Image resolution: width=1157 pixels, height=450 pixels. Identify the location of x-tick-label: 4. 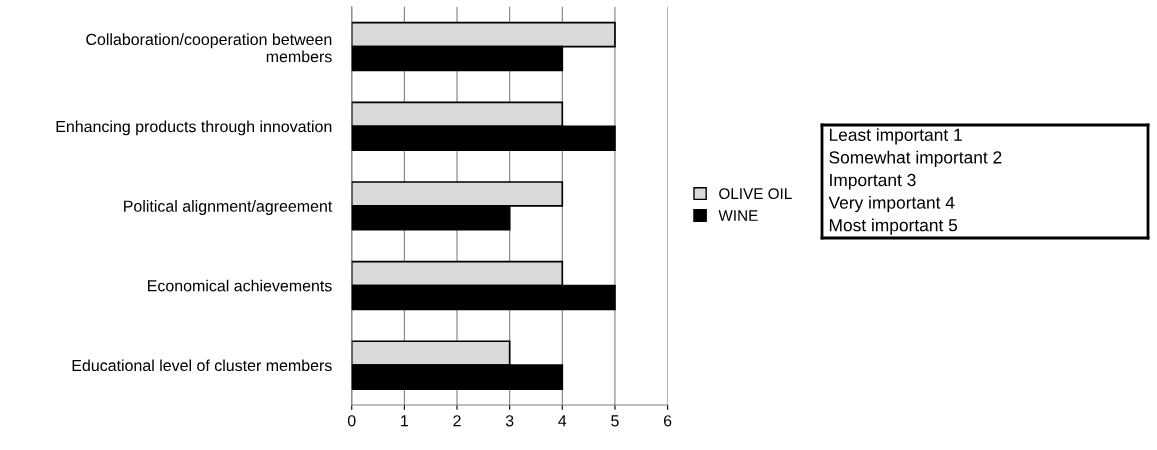
(562, 421).